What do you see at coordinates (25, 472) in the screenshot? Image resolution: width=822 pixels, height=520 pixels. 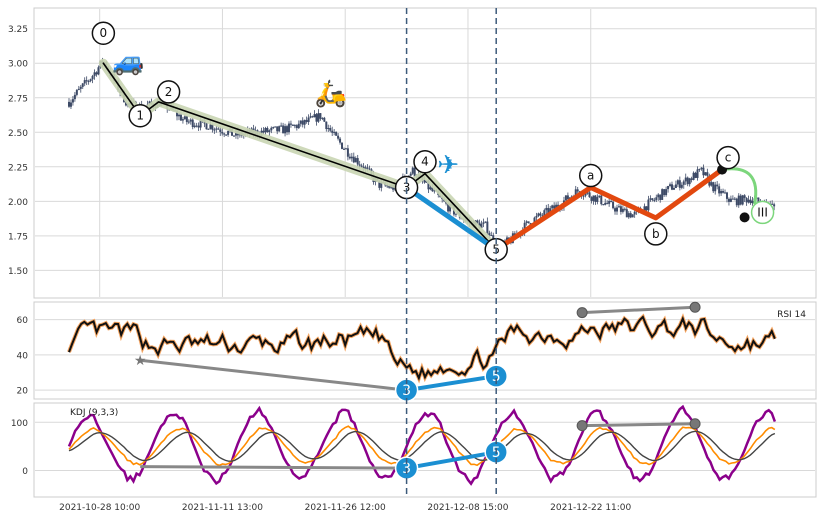 I see `kdj-y-tick-label: 0` at bounding box center [25, 472].